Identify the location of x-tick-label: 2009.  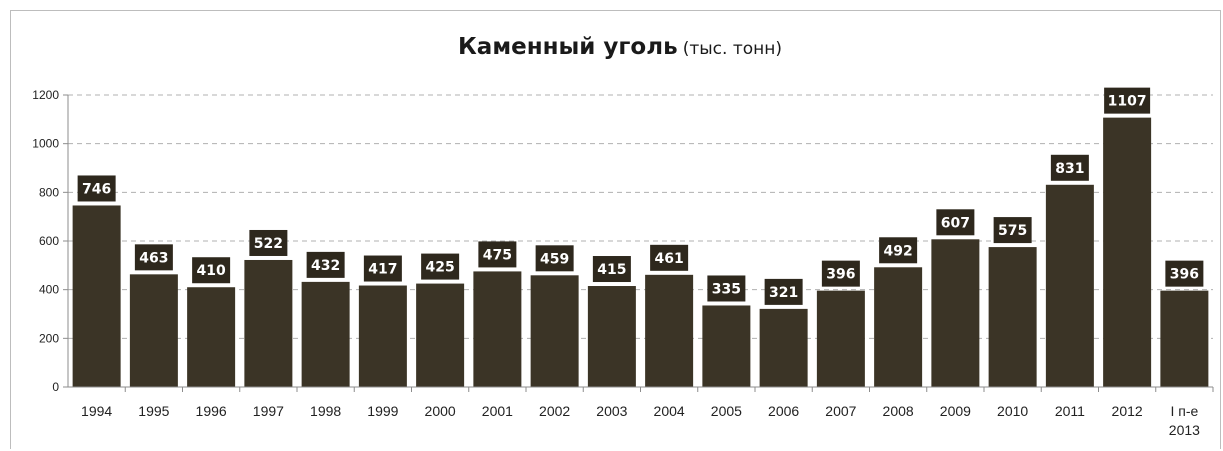
(955, 411).